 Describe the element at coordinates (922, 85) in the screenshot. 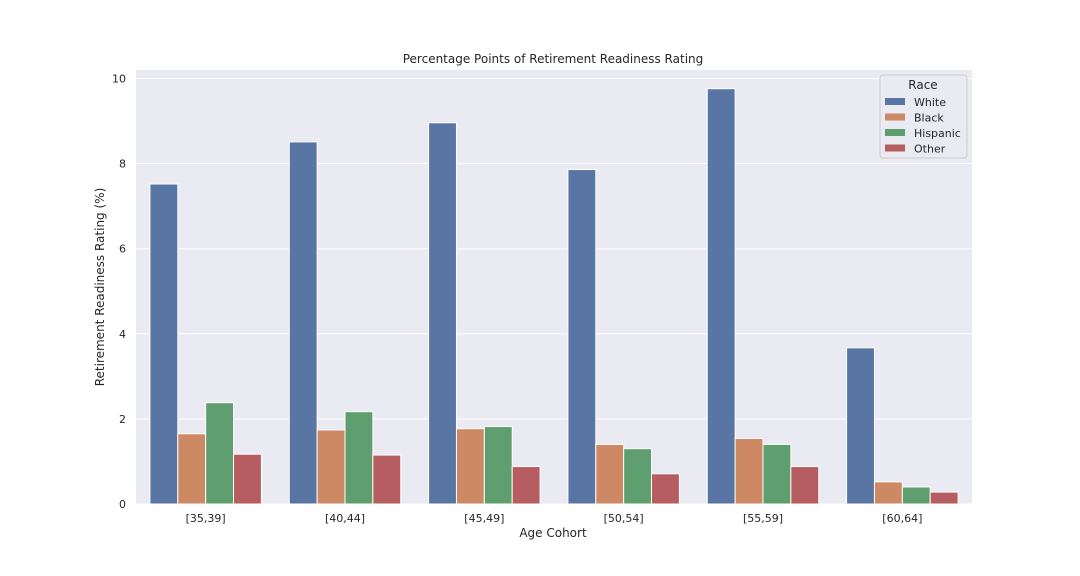

I see `legend-title: Race` at that location.